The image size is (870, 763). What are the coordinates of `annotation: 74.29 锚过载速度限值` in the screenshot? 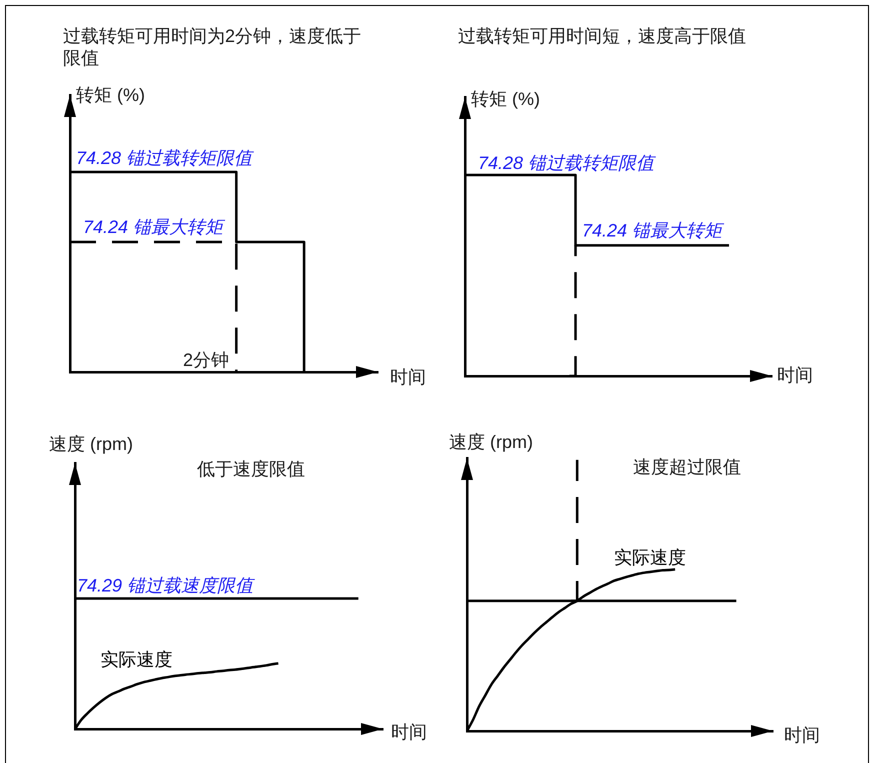 It's located at (166, 585).